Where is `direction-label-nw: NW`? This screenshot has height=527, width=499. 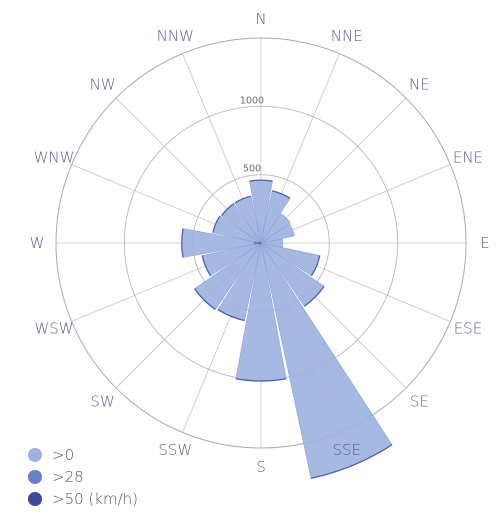 direction-label-nw: NW is located at coordinates (103, 85).